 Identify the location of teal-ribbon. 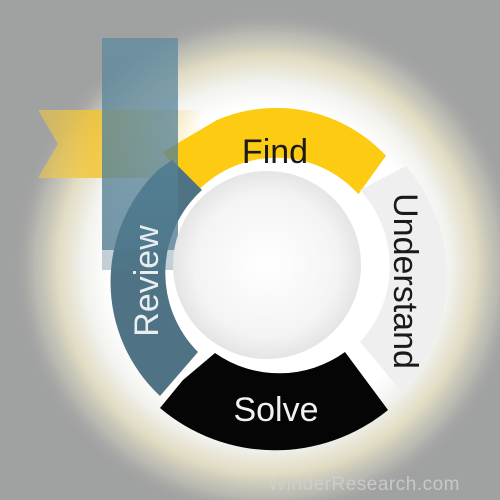
(140, 144).